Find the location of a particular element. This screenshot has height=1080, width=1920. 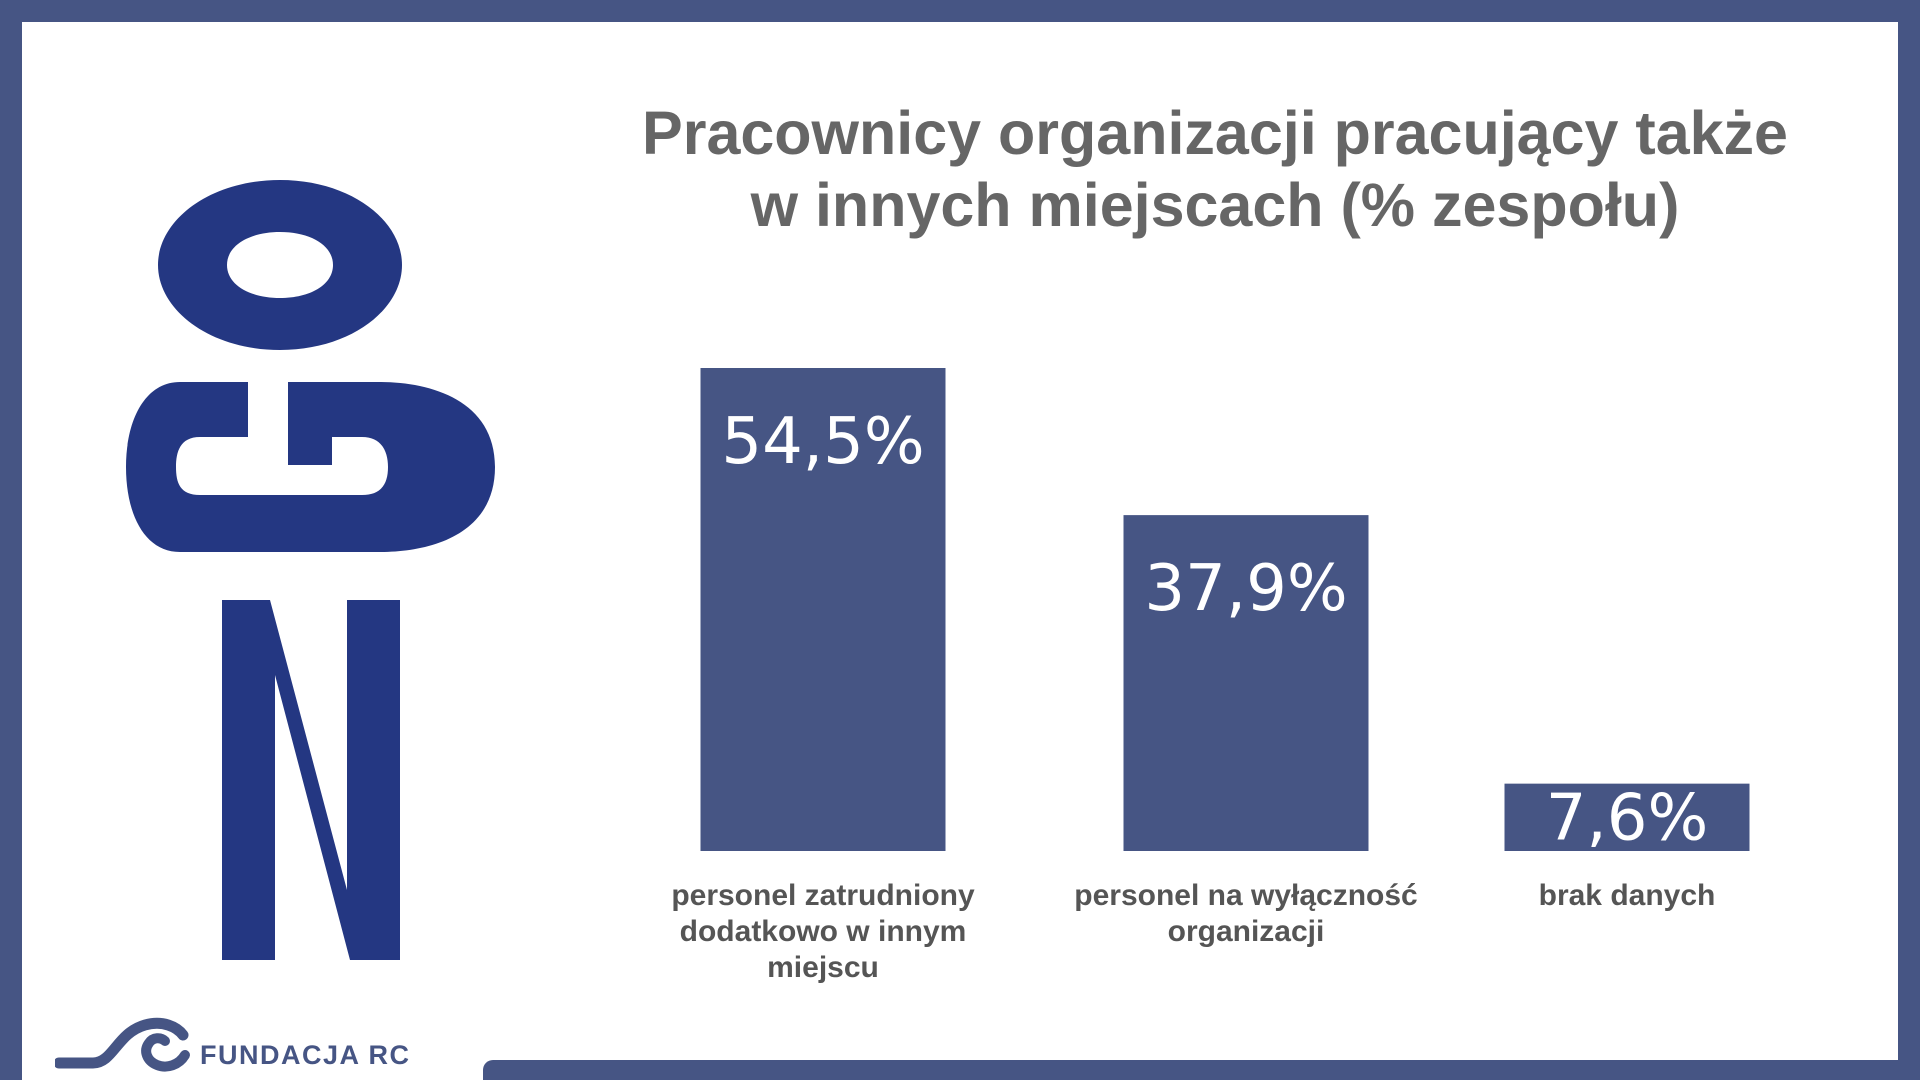

chart-title-line-2: w innych miejscach (% zespołu) is located at coordinates (1215, 204).